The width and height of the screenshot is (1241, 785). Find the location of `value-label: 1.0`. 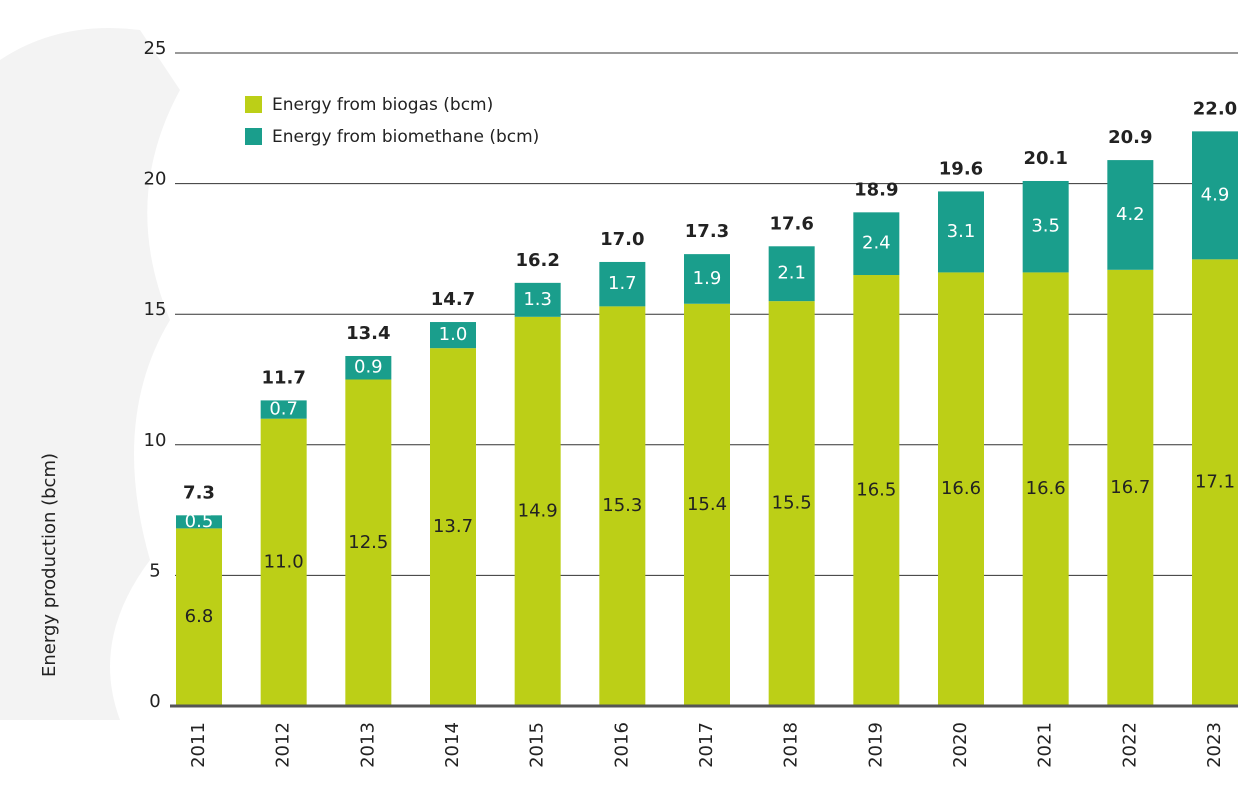

value-label: 1.0 is located at coordinates (453, 334).